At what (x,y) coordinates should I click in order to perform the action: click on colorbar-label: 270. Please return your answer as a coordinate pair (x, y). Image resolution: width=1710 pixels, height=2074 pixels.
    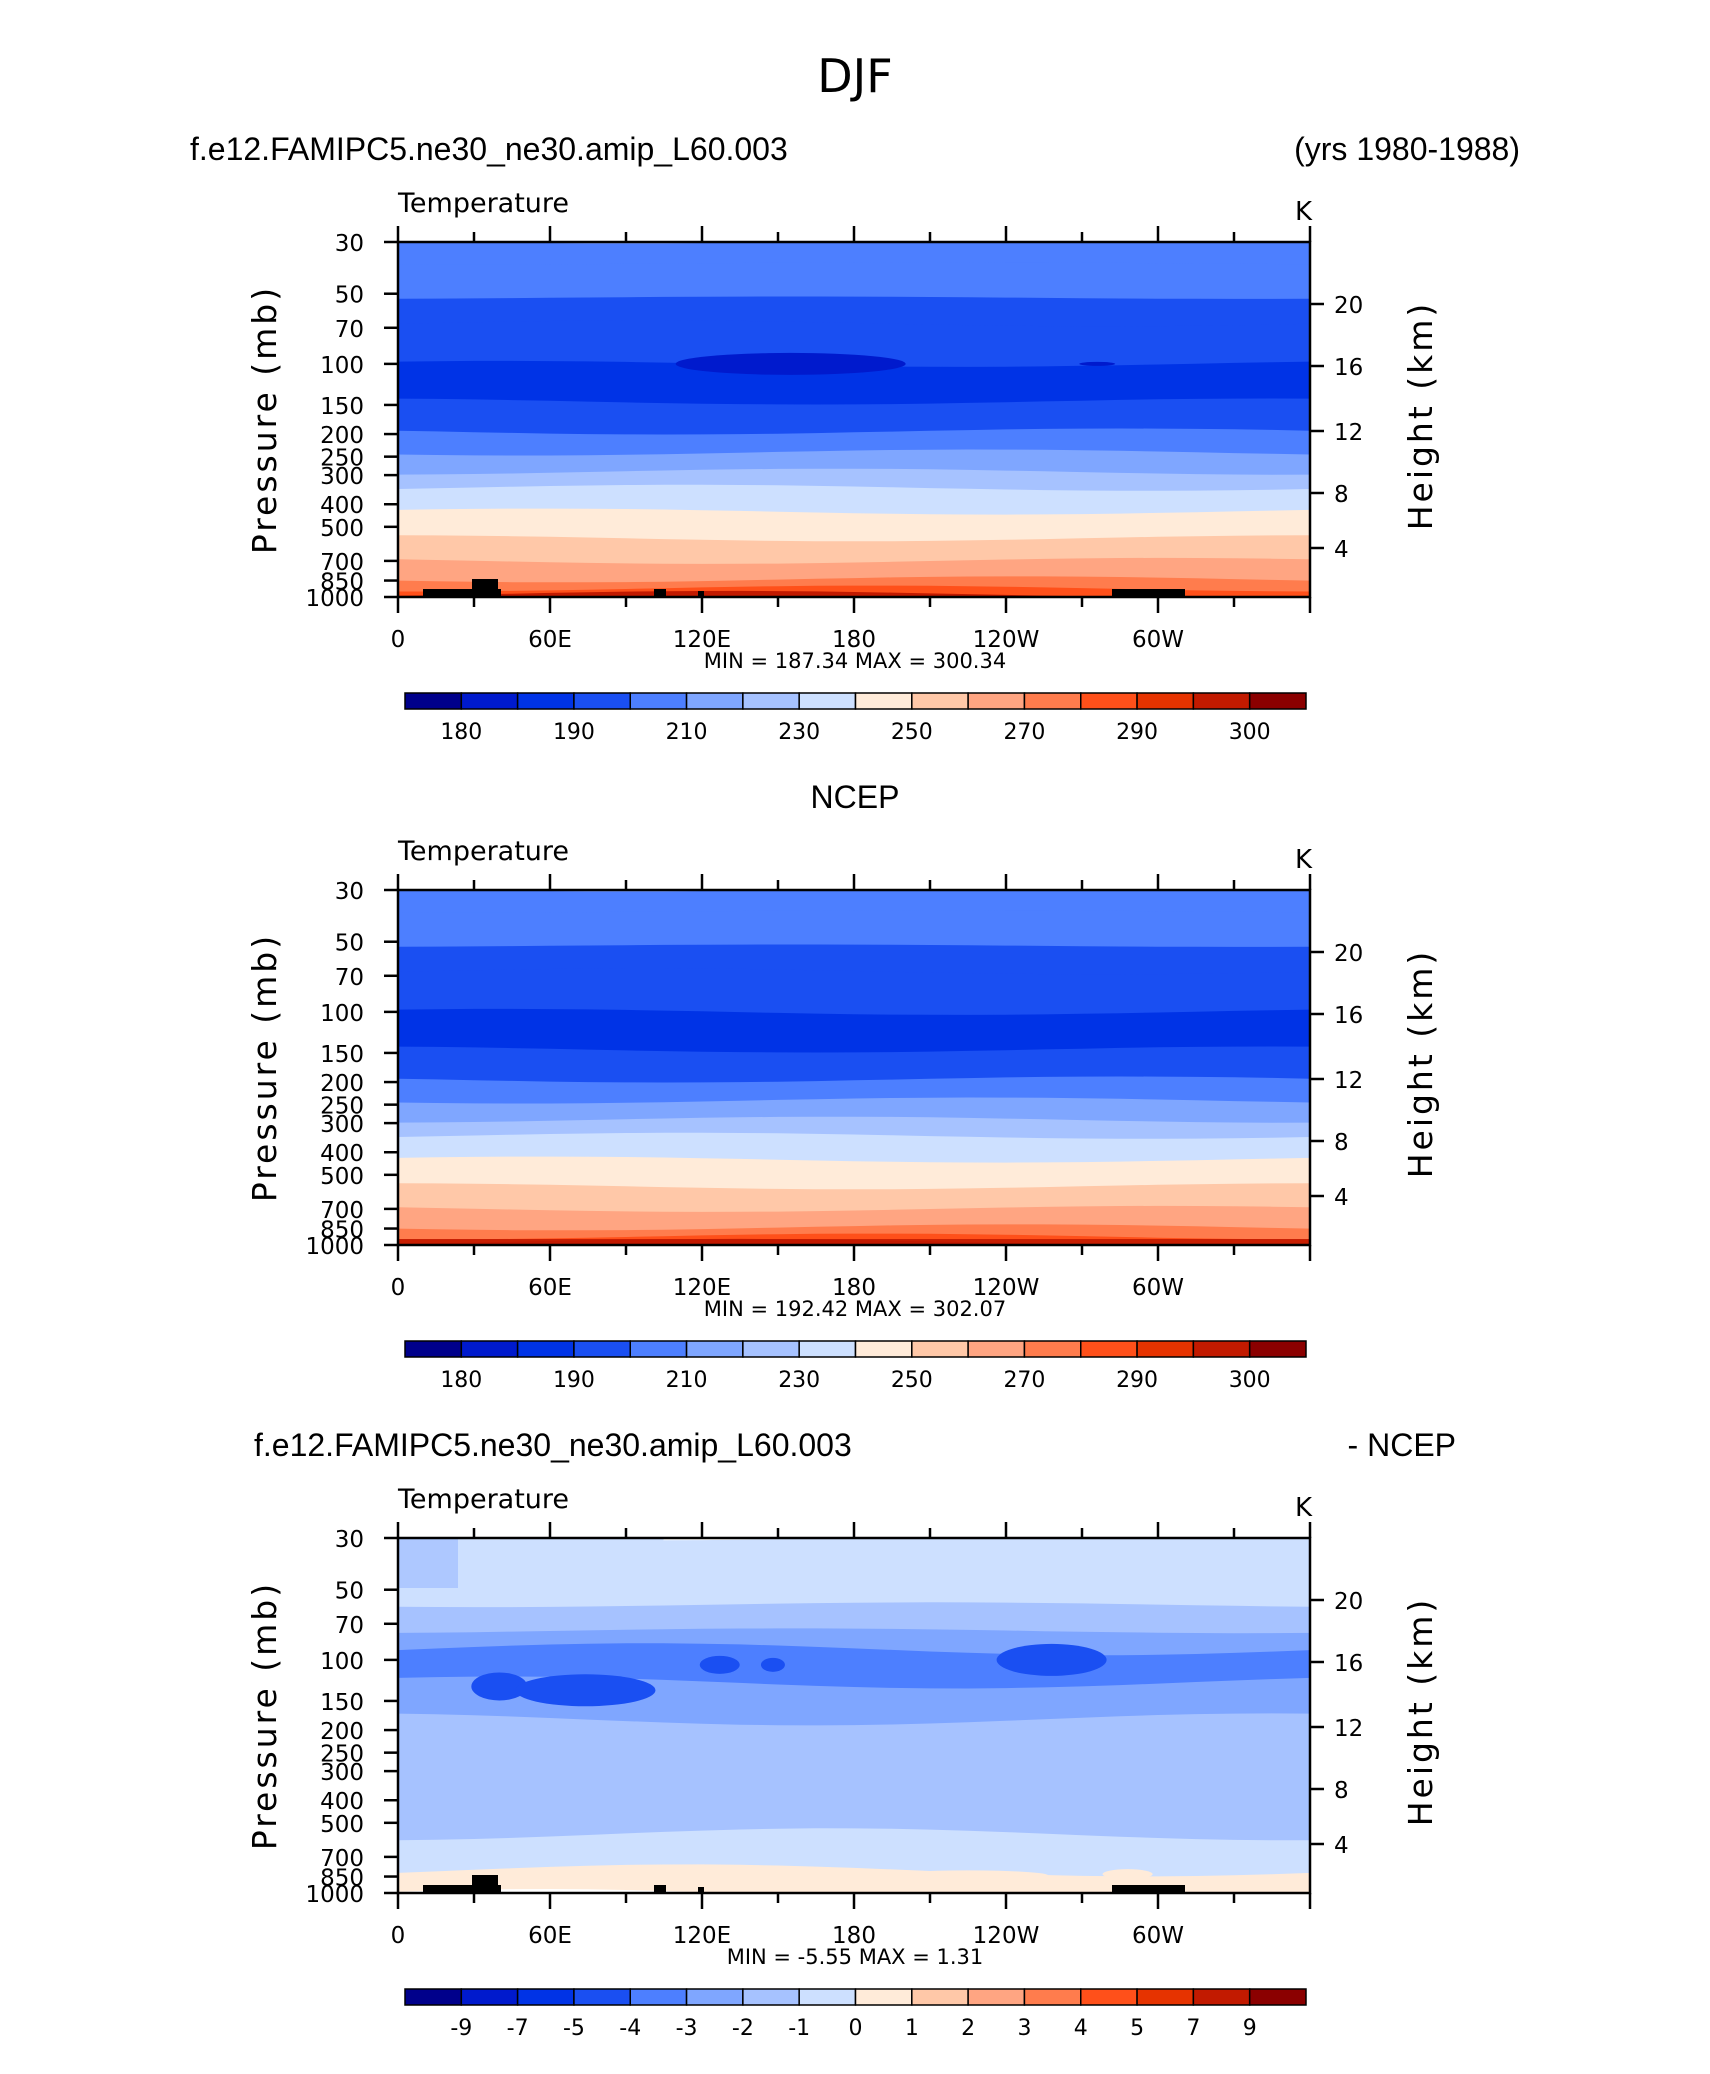
    Looking at the image, I should click on (1024, 1380).